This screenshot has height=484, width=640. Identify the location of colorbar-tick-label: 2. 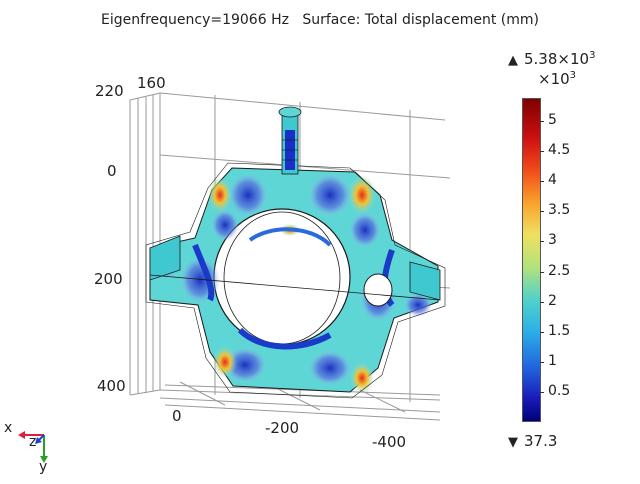
(552, 300).